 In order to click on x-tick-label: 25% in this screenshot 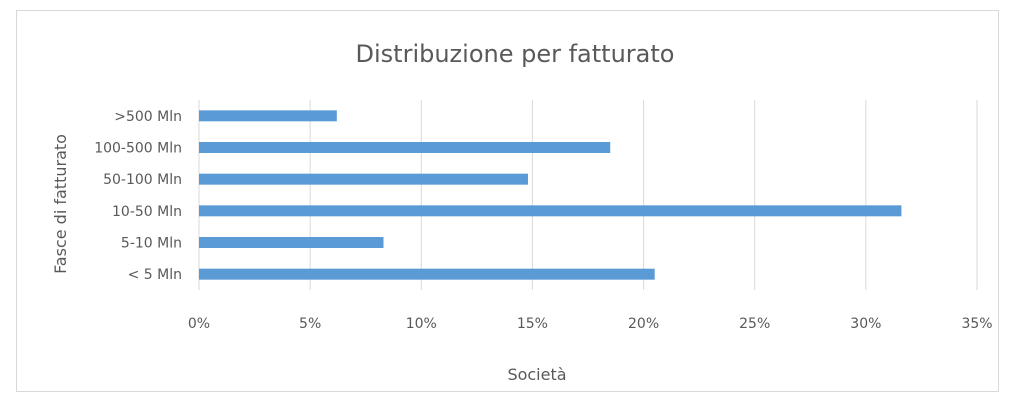, I will do `click(754, 324)`.